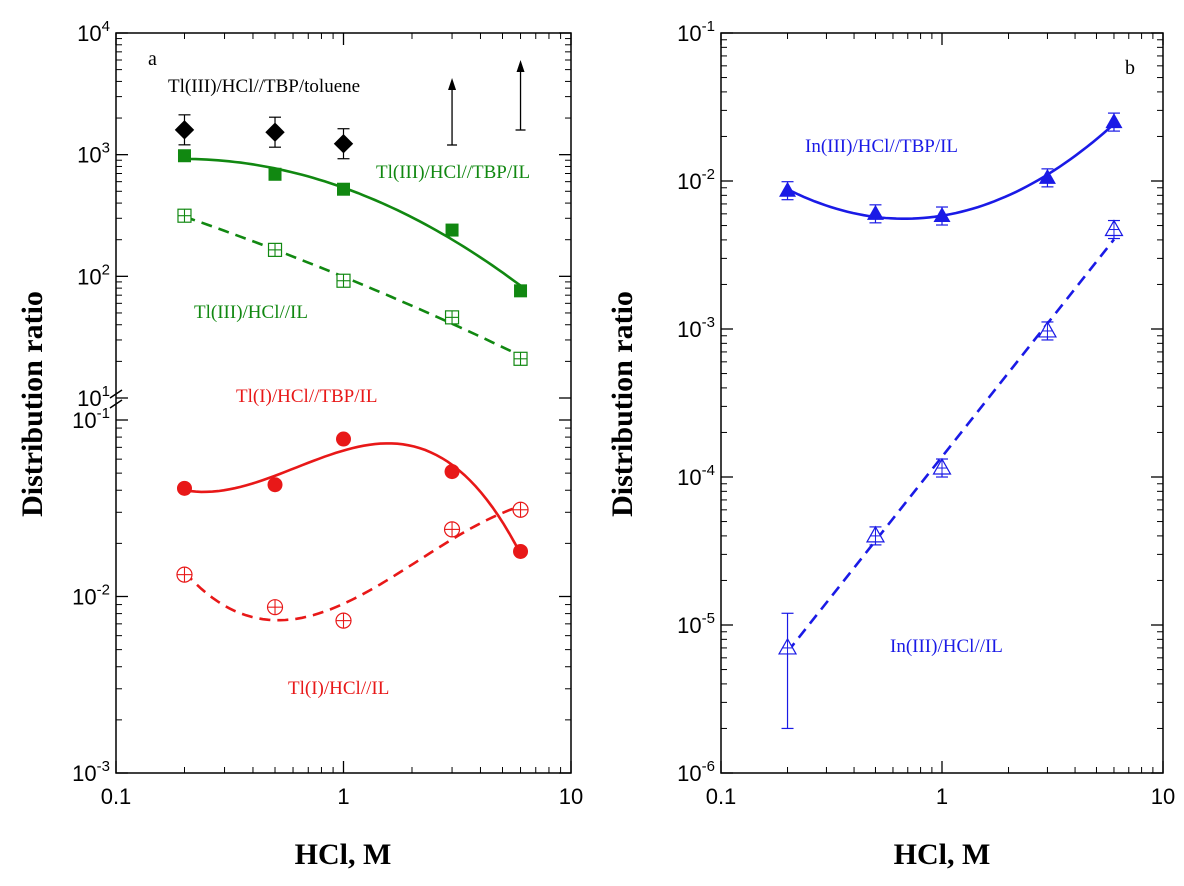 This screenshot has height=886, width=1184. Describe the element at coordinates (622, 404) in the screenshot. I see `panel-b-y-axis-label: Distribution ratio` at that location.